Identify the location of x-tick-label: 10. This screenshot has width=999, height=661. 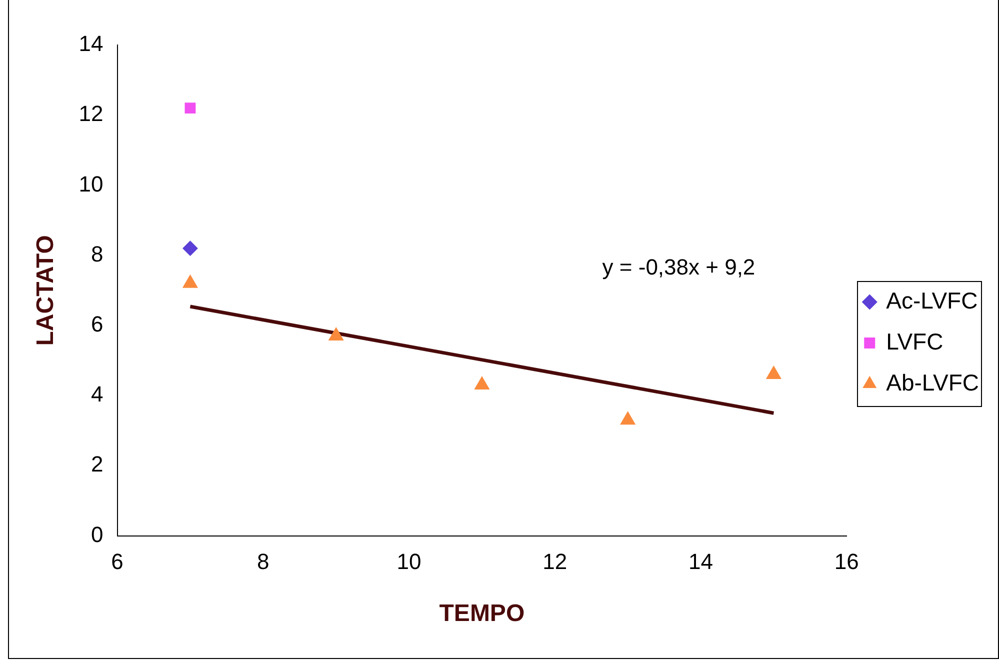
(409, 561).